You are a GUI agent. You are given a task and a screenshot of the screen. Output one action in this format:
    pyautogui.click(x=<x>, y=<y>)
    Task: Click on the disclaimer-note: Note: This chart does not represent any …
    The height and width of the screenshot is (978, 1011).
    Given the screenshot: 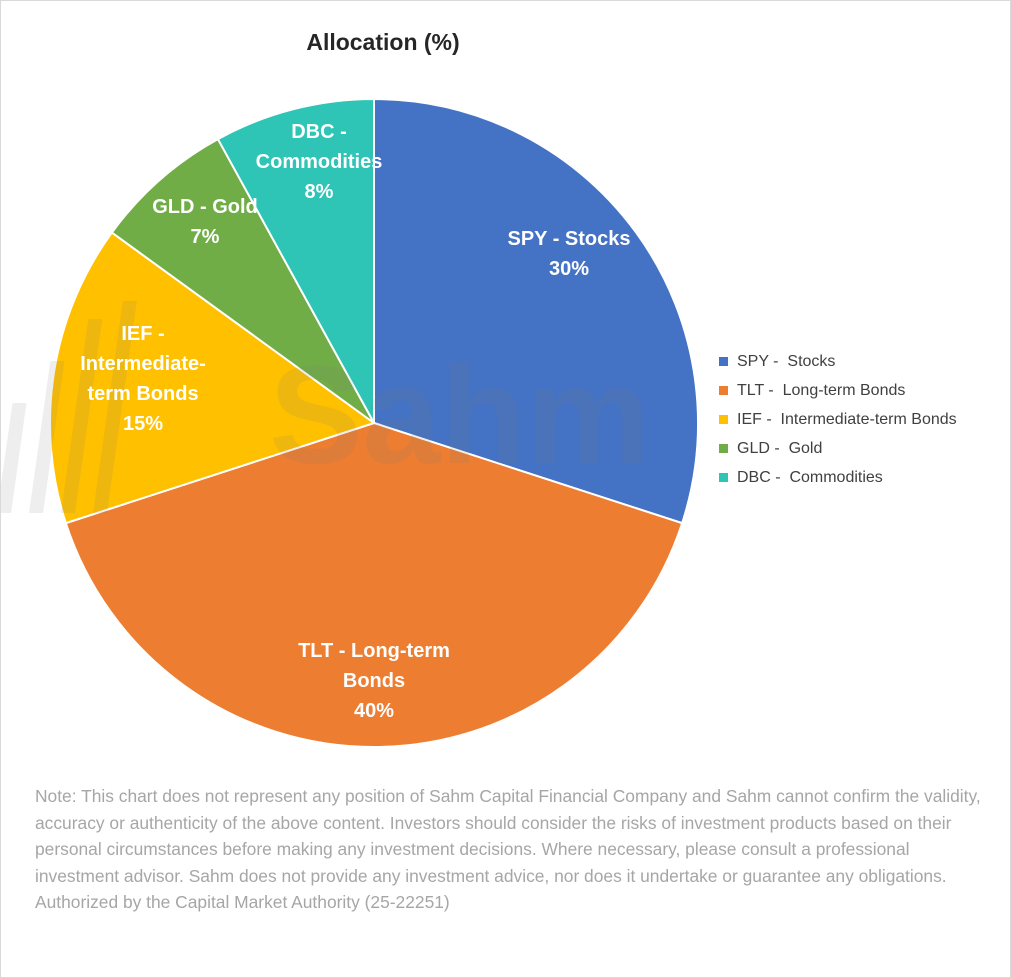 What is the action you would take?
    pyautogui.click(x=508, y=849)
    